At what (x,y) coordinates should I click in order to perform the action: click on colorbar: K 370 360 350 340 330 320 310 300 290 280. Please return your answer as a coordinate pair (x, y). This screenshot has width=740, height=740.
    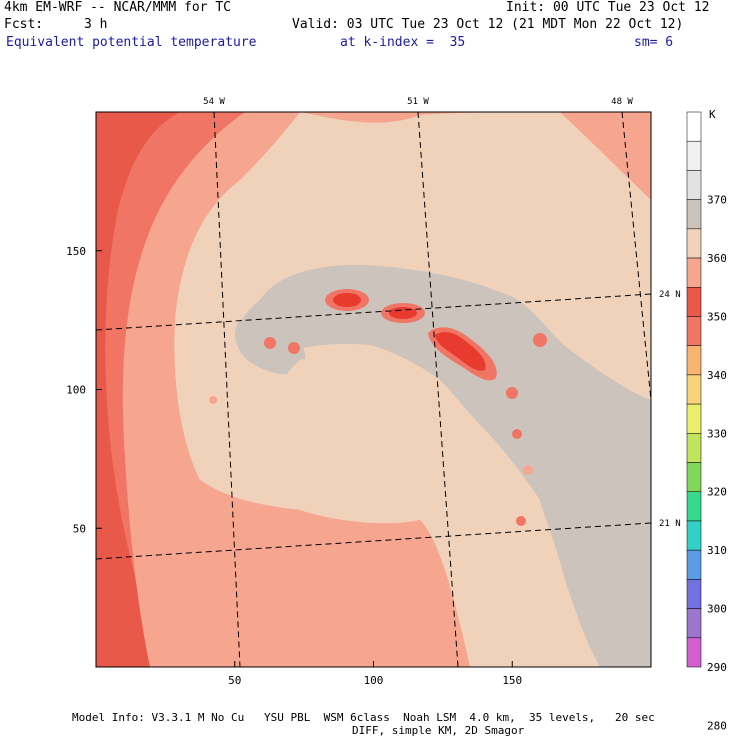
    Looking at the image, I should click on (706, 420).